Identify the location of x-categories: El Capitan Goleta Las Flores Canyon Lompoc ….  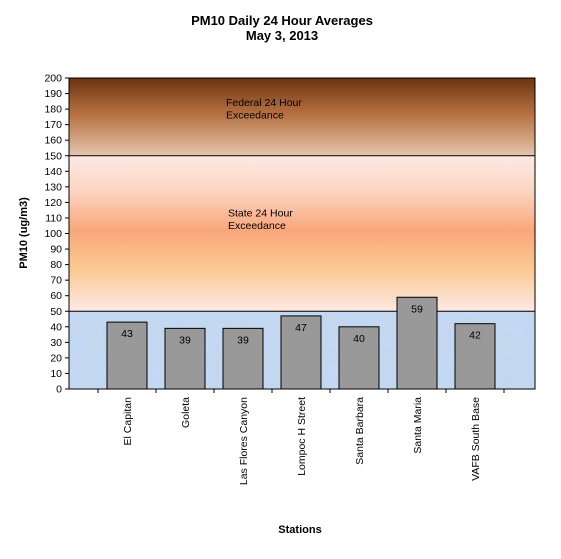
(301, 437).